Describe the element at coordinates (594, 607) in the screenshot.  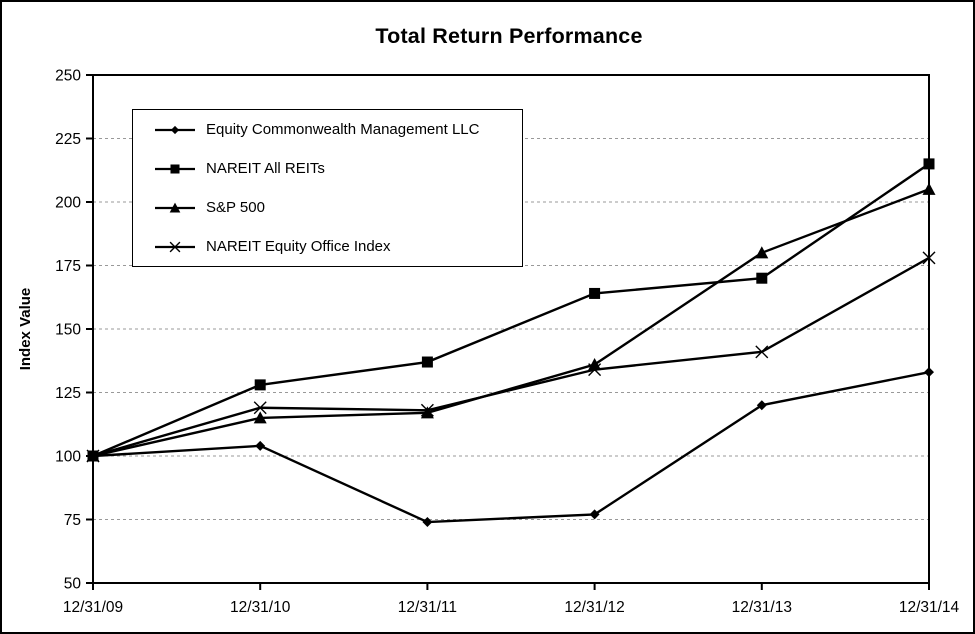
I see `x-tick-label-12-31-12: 12/31/12` at that location.